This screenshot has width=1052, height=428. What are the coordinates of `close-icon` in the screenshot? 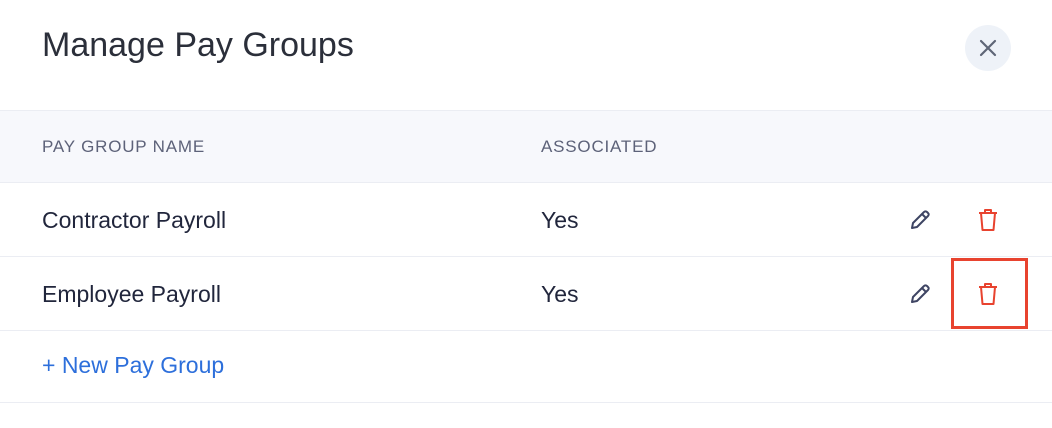 It's located at (988, 48).